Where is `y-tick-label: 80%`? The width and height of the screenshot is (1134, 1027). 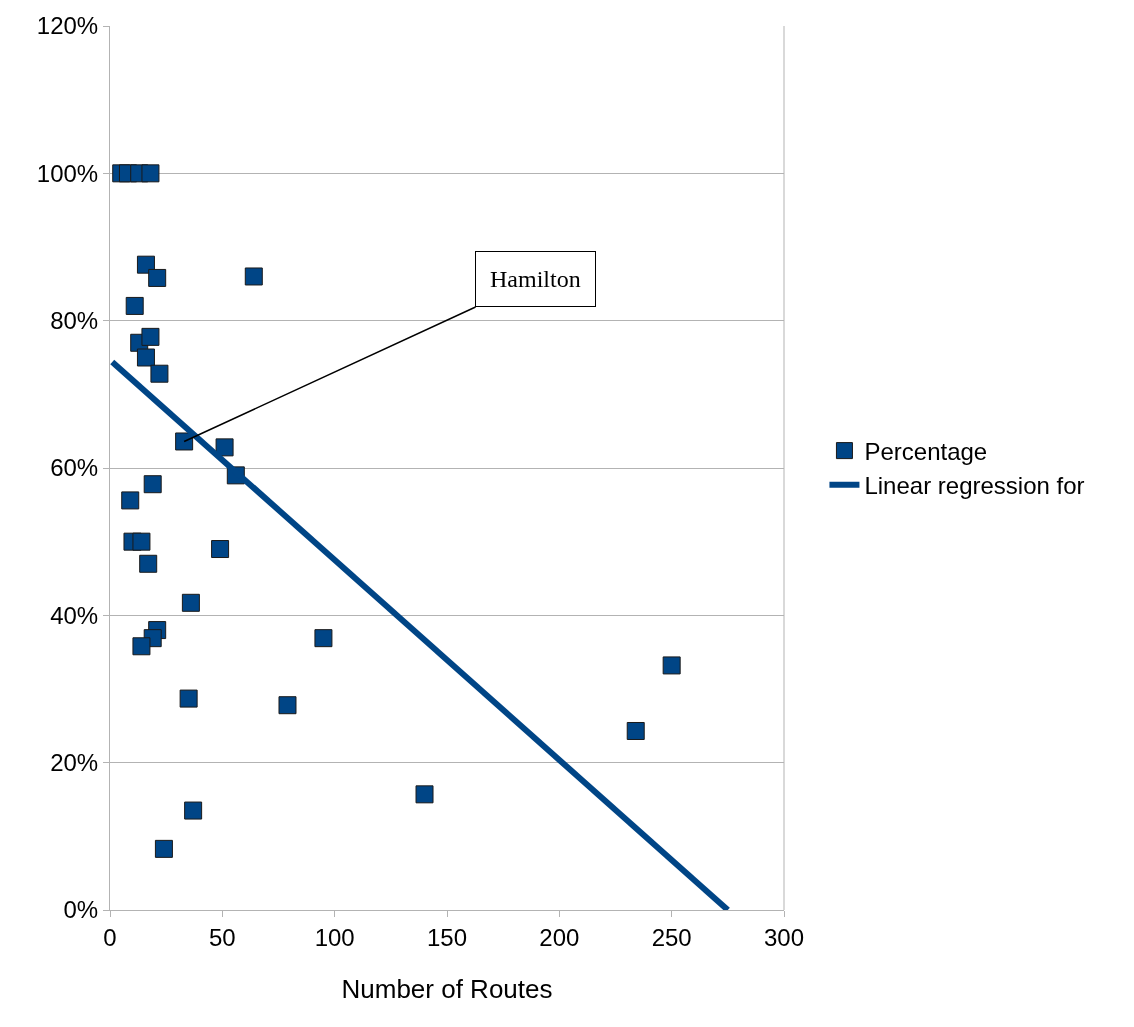
y-tick-label: 80% is located at coordinates (74, 321).